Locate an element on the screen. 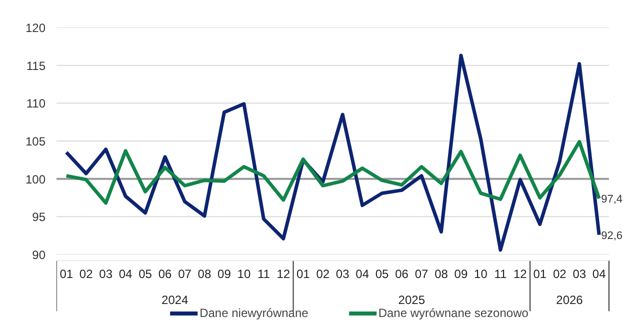 This screenshot has width=642, height=325. y-tick-label: 95 is located at coordinates (39, 217).